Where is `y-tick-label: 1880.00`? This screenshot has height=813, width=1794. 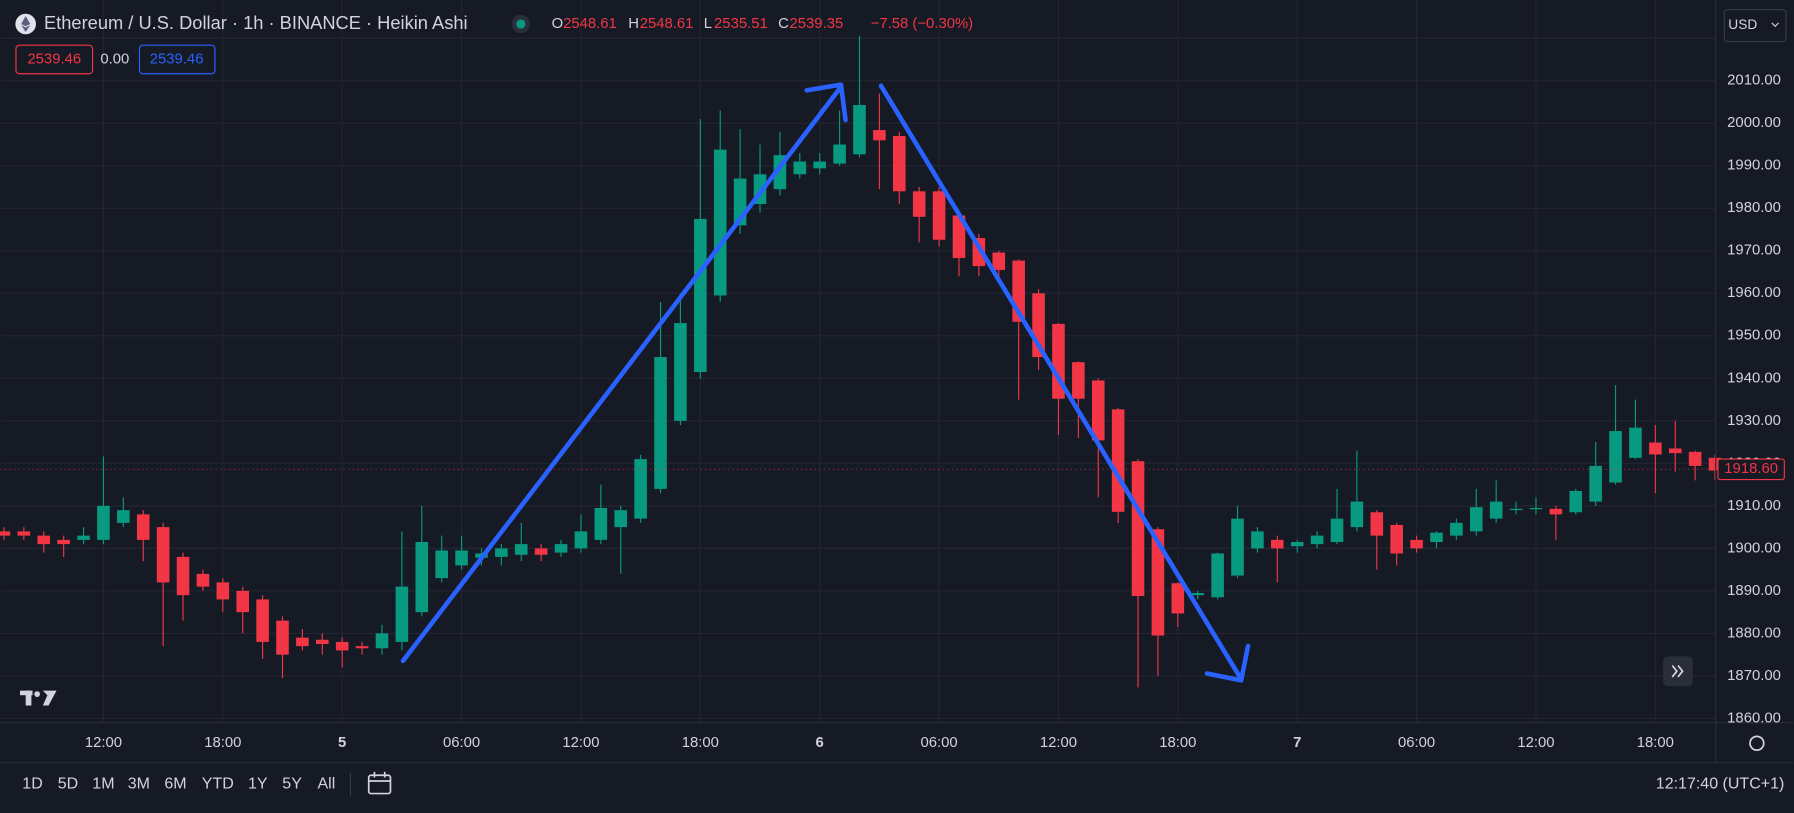 y-tick-label: 1880.00 is located at coordinates (1754, 633).